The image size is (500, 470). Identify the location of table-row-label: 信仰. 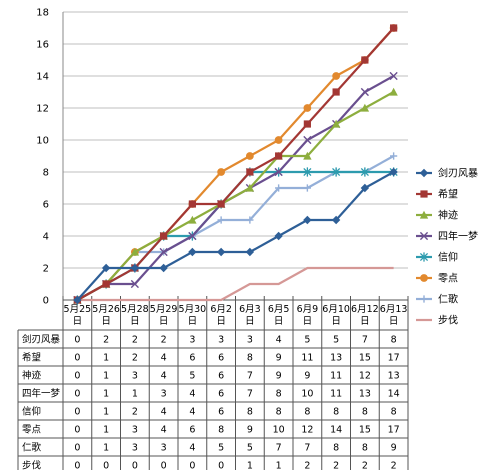
(31, 412).